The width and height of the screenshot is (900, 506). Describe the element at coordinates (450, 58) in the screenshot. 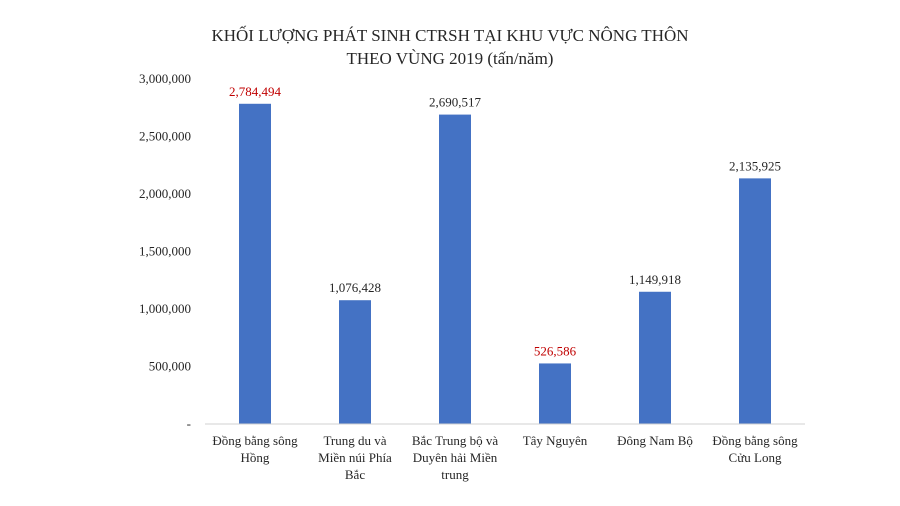

I see `chart-title-line: THEO VÙNG 2019 (tấn/năm)` at that location.